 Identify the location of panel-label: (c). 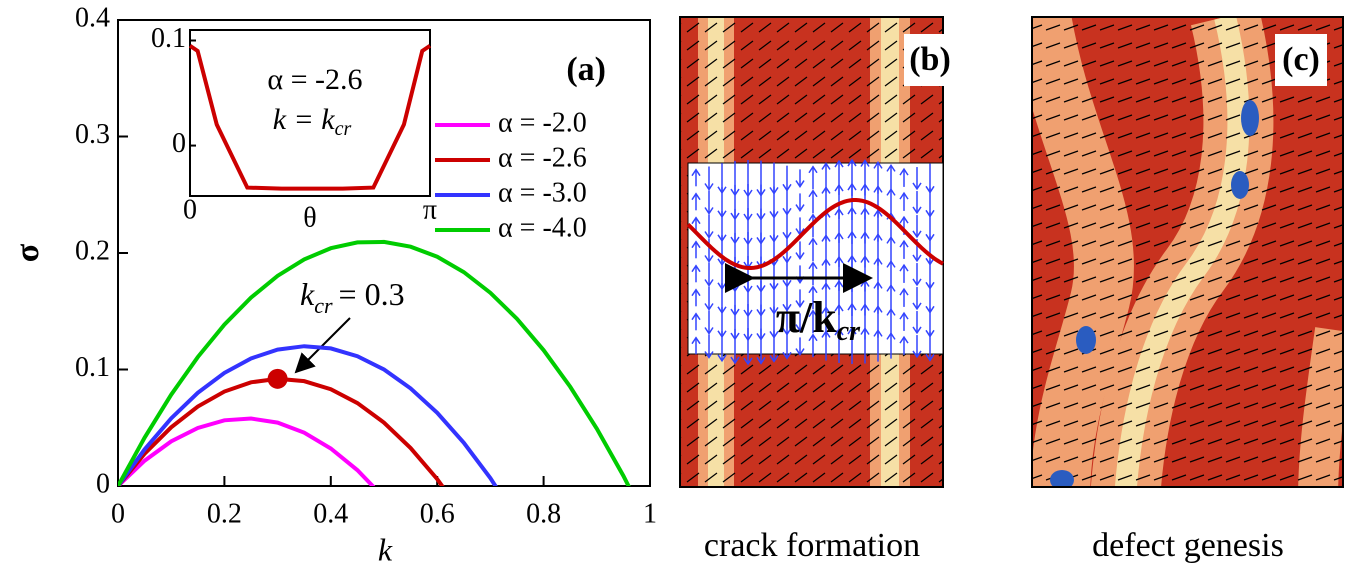
(1301, 59).